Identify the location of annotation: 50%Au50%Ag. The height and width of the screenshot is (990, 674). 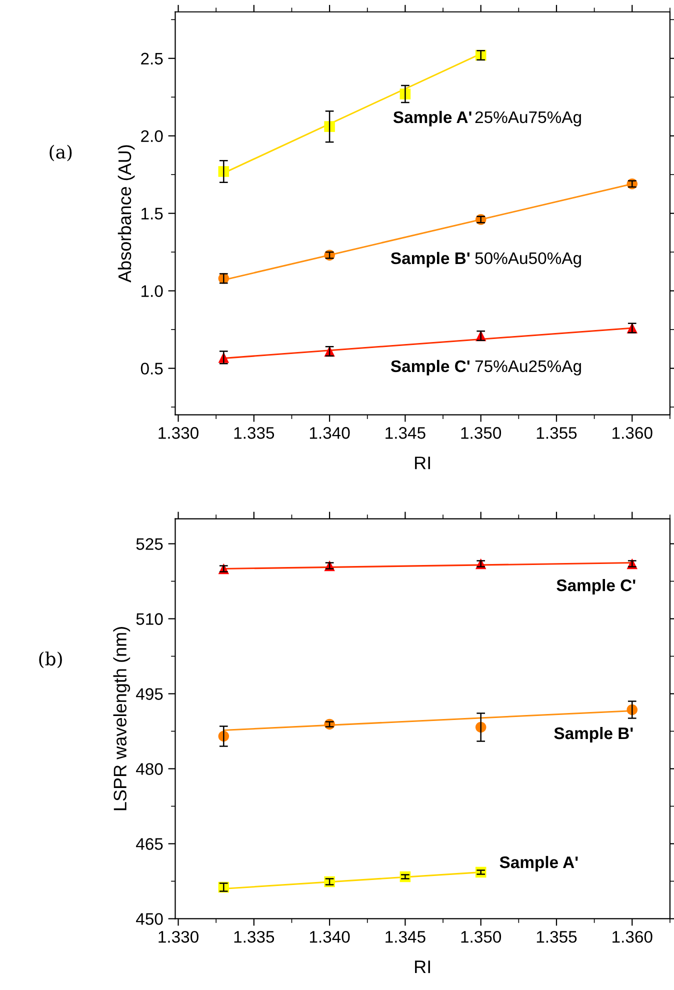
(528, 260).